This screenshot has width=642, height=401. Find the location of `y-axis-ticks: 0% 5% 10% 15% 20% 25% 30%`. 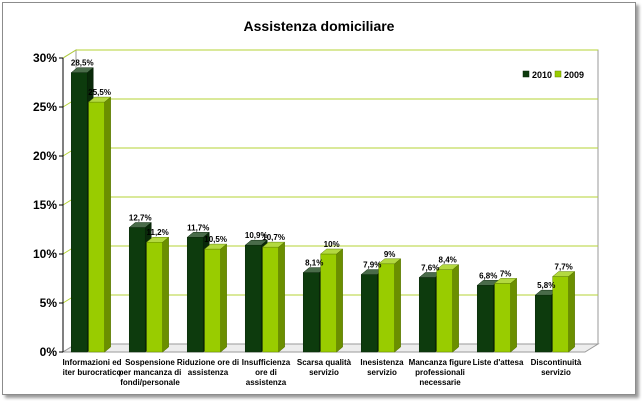

y-axis-ticks: 0% 5% 10% 15% 20% 25% 30% is located at coordinates (48, 205).